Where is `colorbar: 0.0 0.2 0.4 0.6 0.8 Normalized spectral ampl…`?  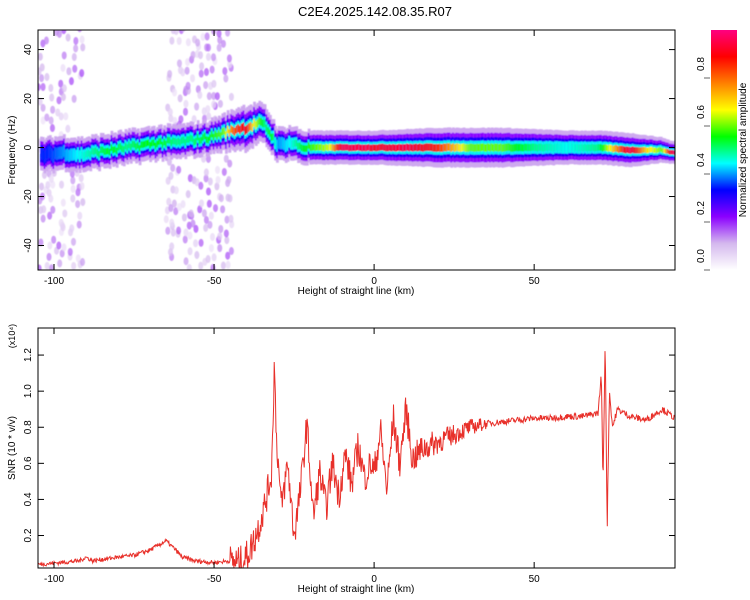
colorbar: 0.0 0.2 0.4 0.6 0.8 Normalized spectral ampl… is located at coordinates (722, 150).